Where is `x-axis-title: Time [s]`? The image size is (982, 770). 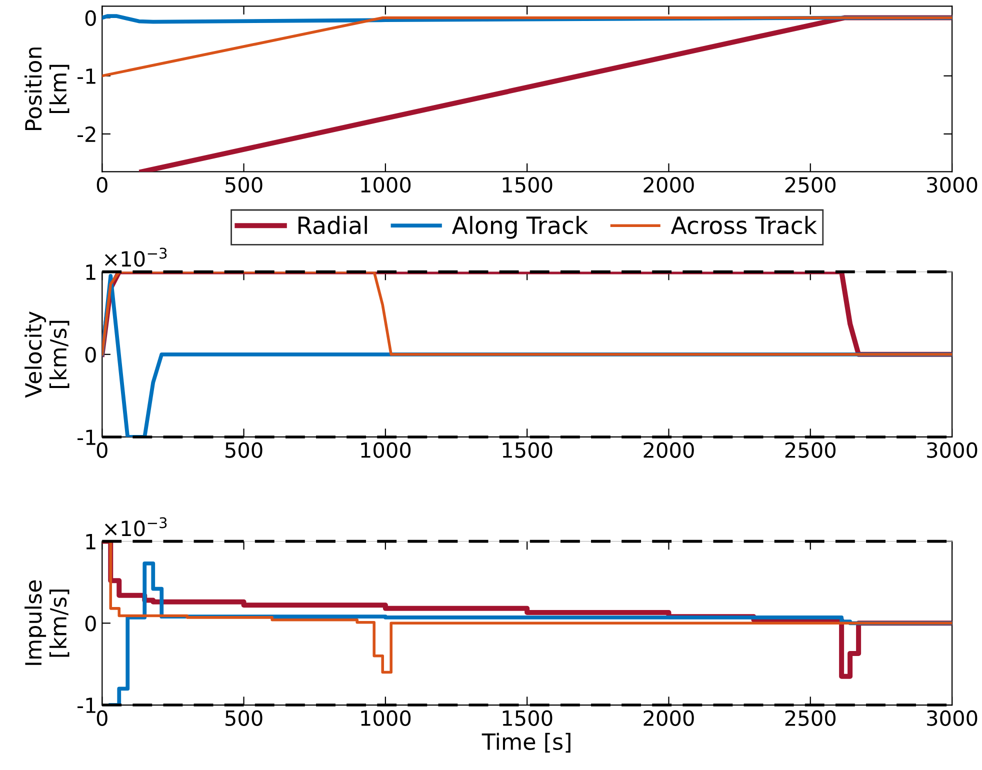
x-axis-title: Time [s] is located at coordinates (526, 742).